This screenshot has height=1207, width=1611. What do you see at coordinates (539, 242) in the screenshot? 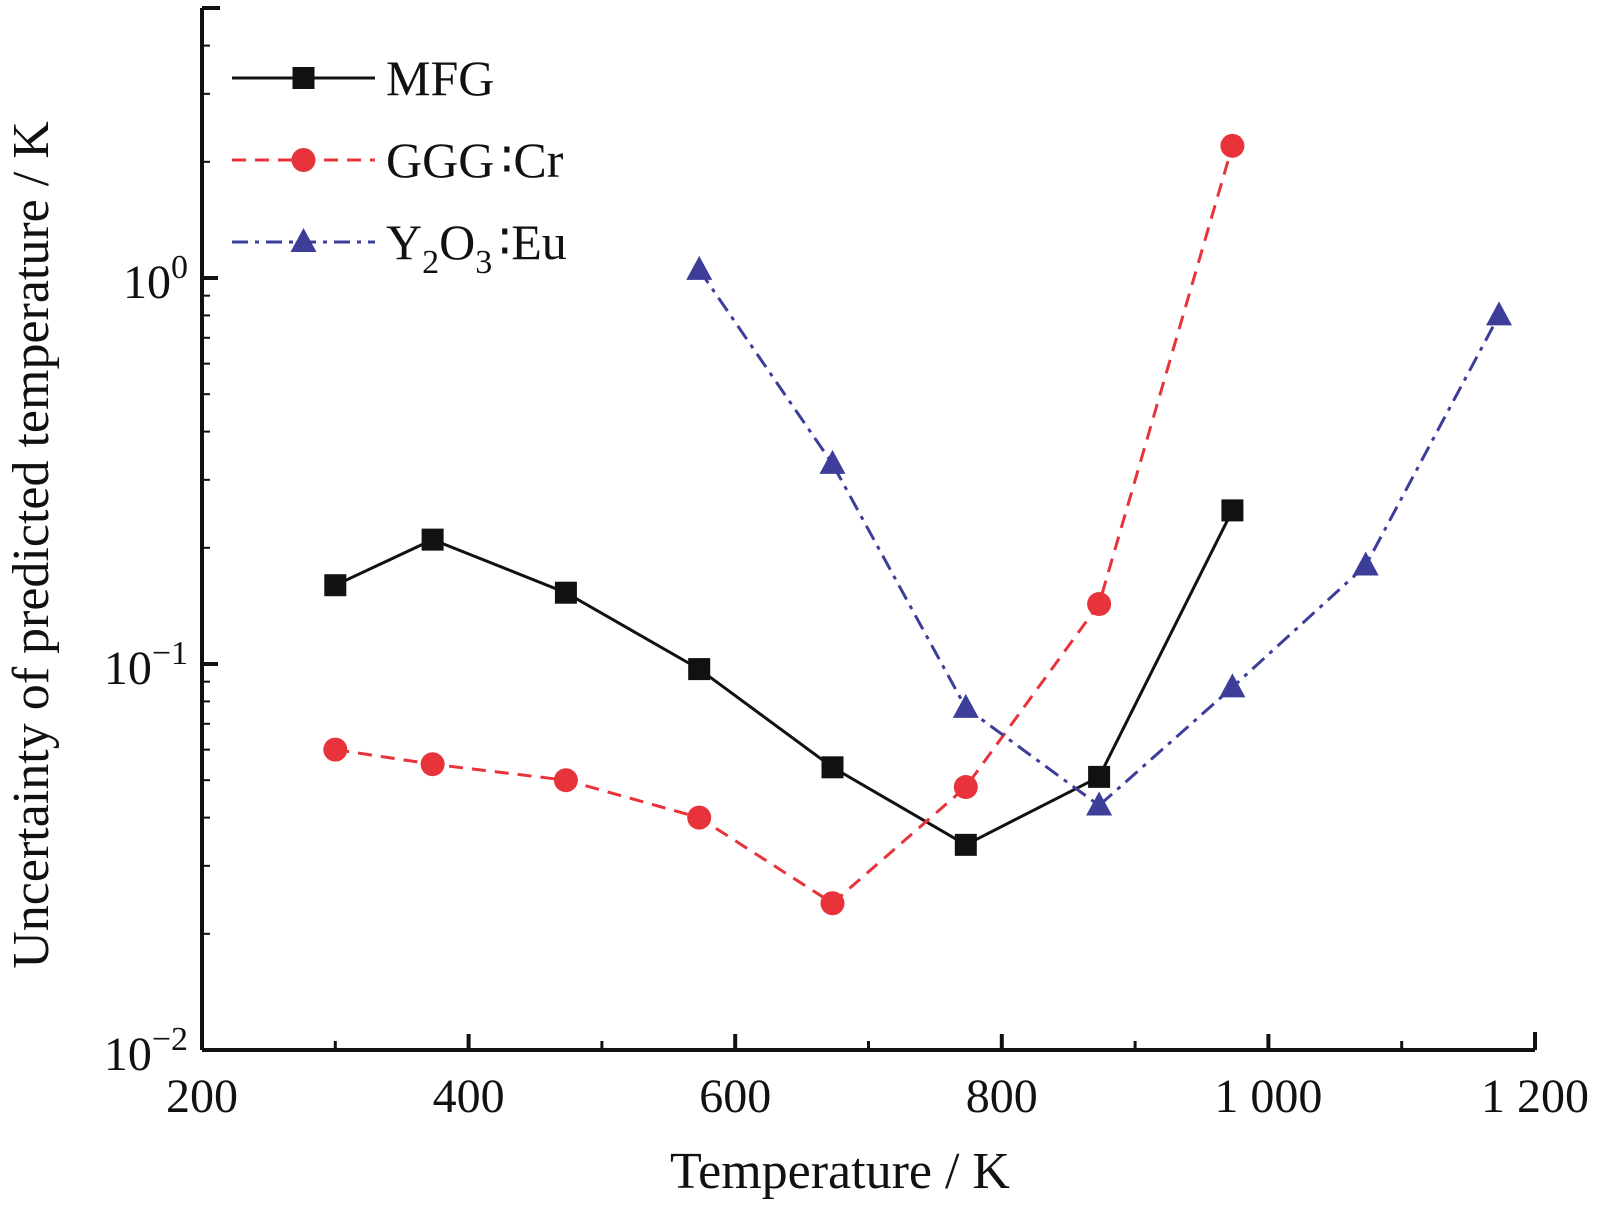
I see `legend-text: Eu` at bounding box center [539, 242].